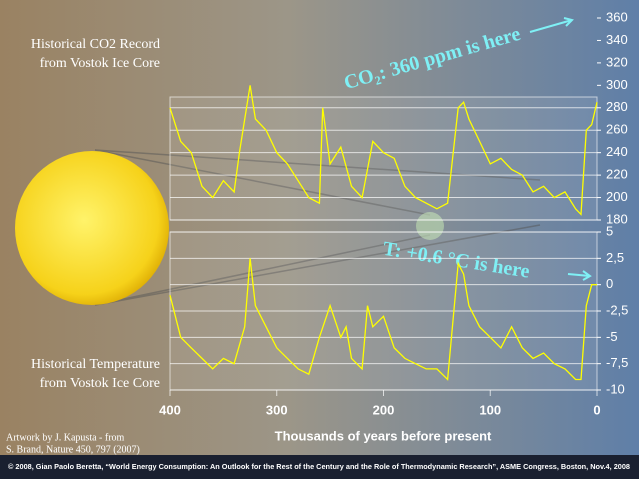 The width and height of the screenshot is (639, 479). What do you see at coordinates (579, 275) in the screenshot?
I see `temp-arrow` at bounding box center [579, 275].